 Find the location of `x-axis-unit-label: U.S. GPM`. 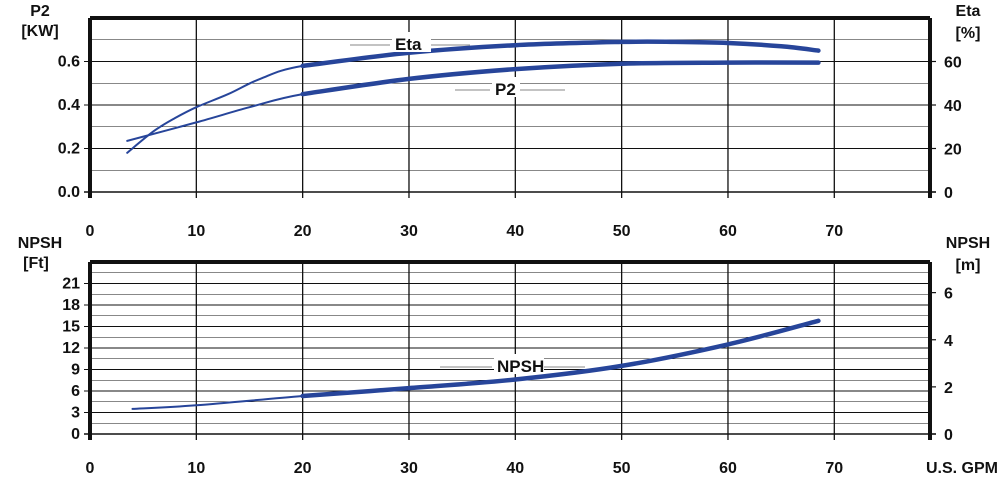

x-axis-unit-label: U.S. GPM is located at coordinates (962, 468).